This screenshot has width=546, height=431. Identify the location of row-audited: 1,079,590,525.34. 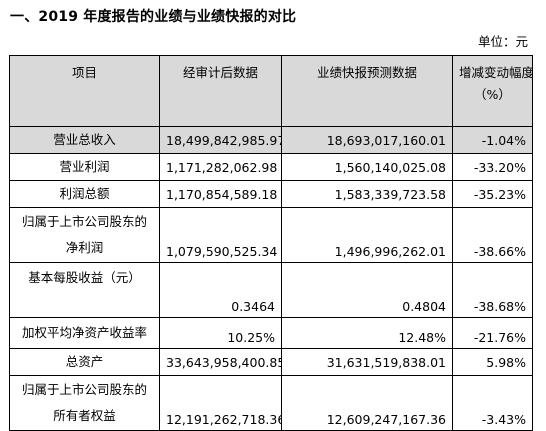
(220, 235).